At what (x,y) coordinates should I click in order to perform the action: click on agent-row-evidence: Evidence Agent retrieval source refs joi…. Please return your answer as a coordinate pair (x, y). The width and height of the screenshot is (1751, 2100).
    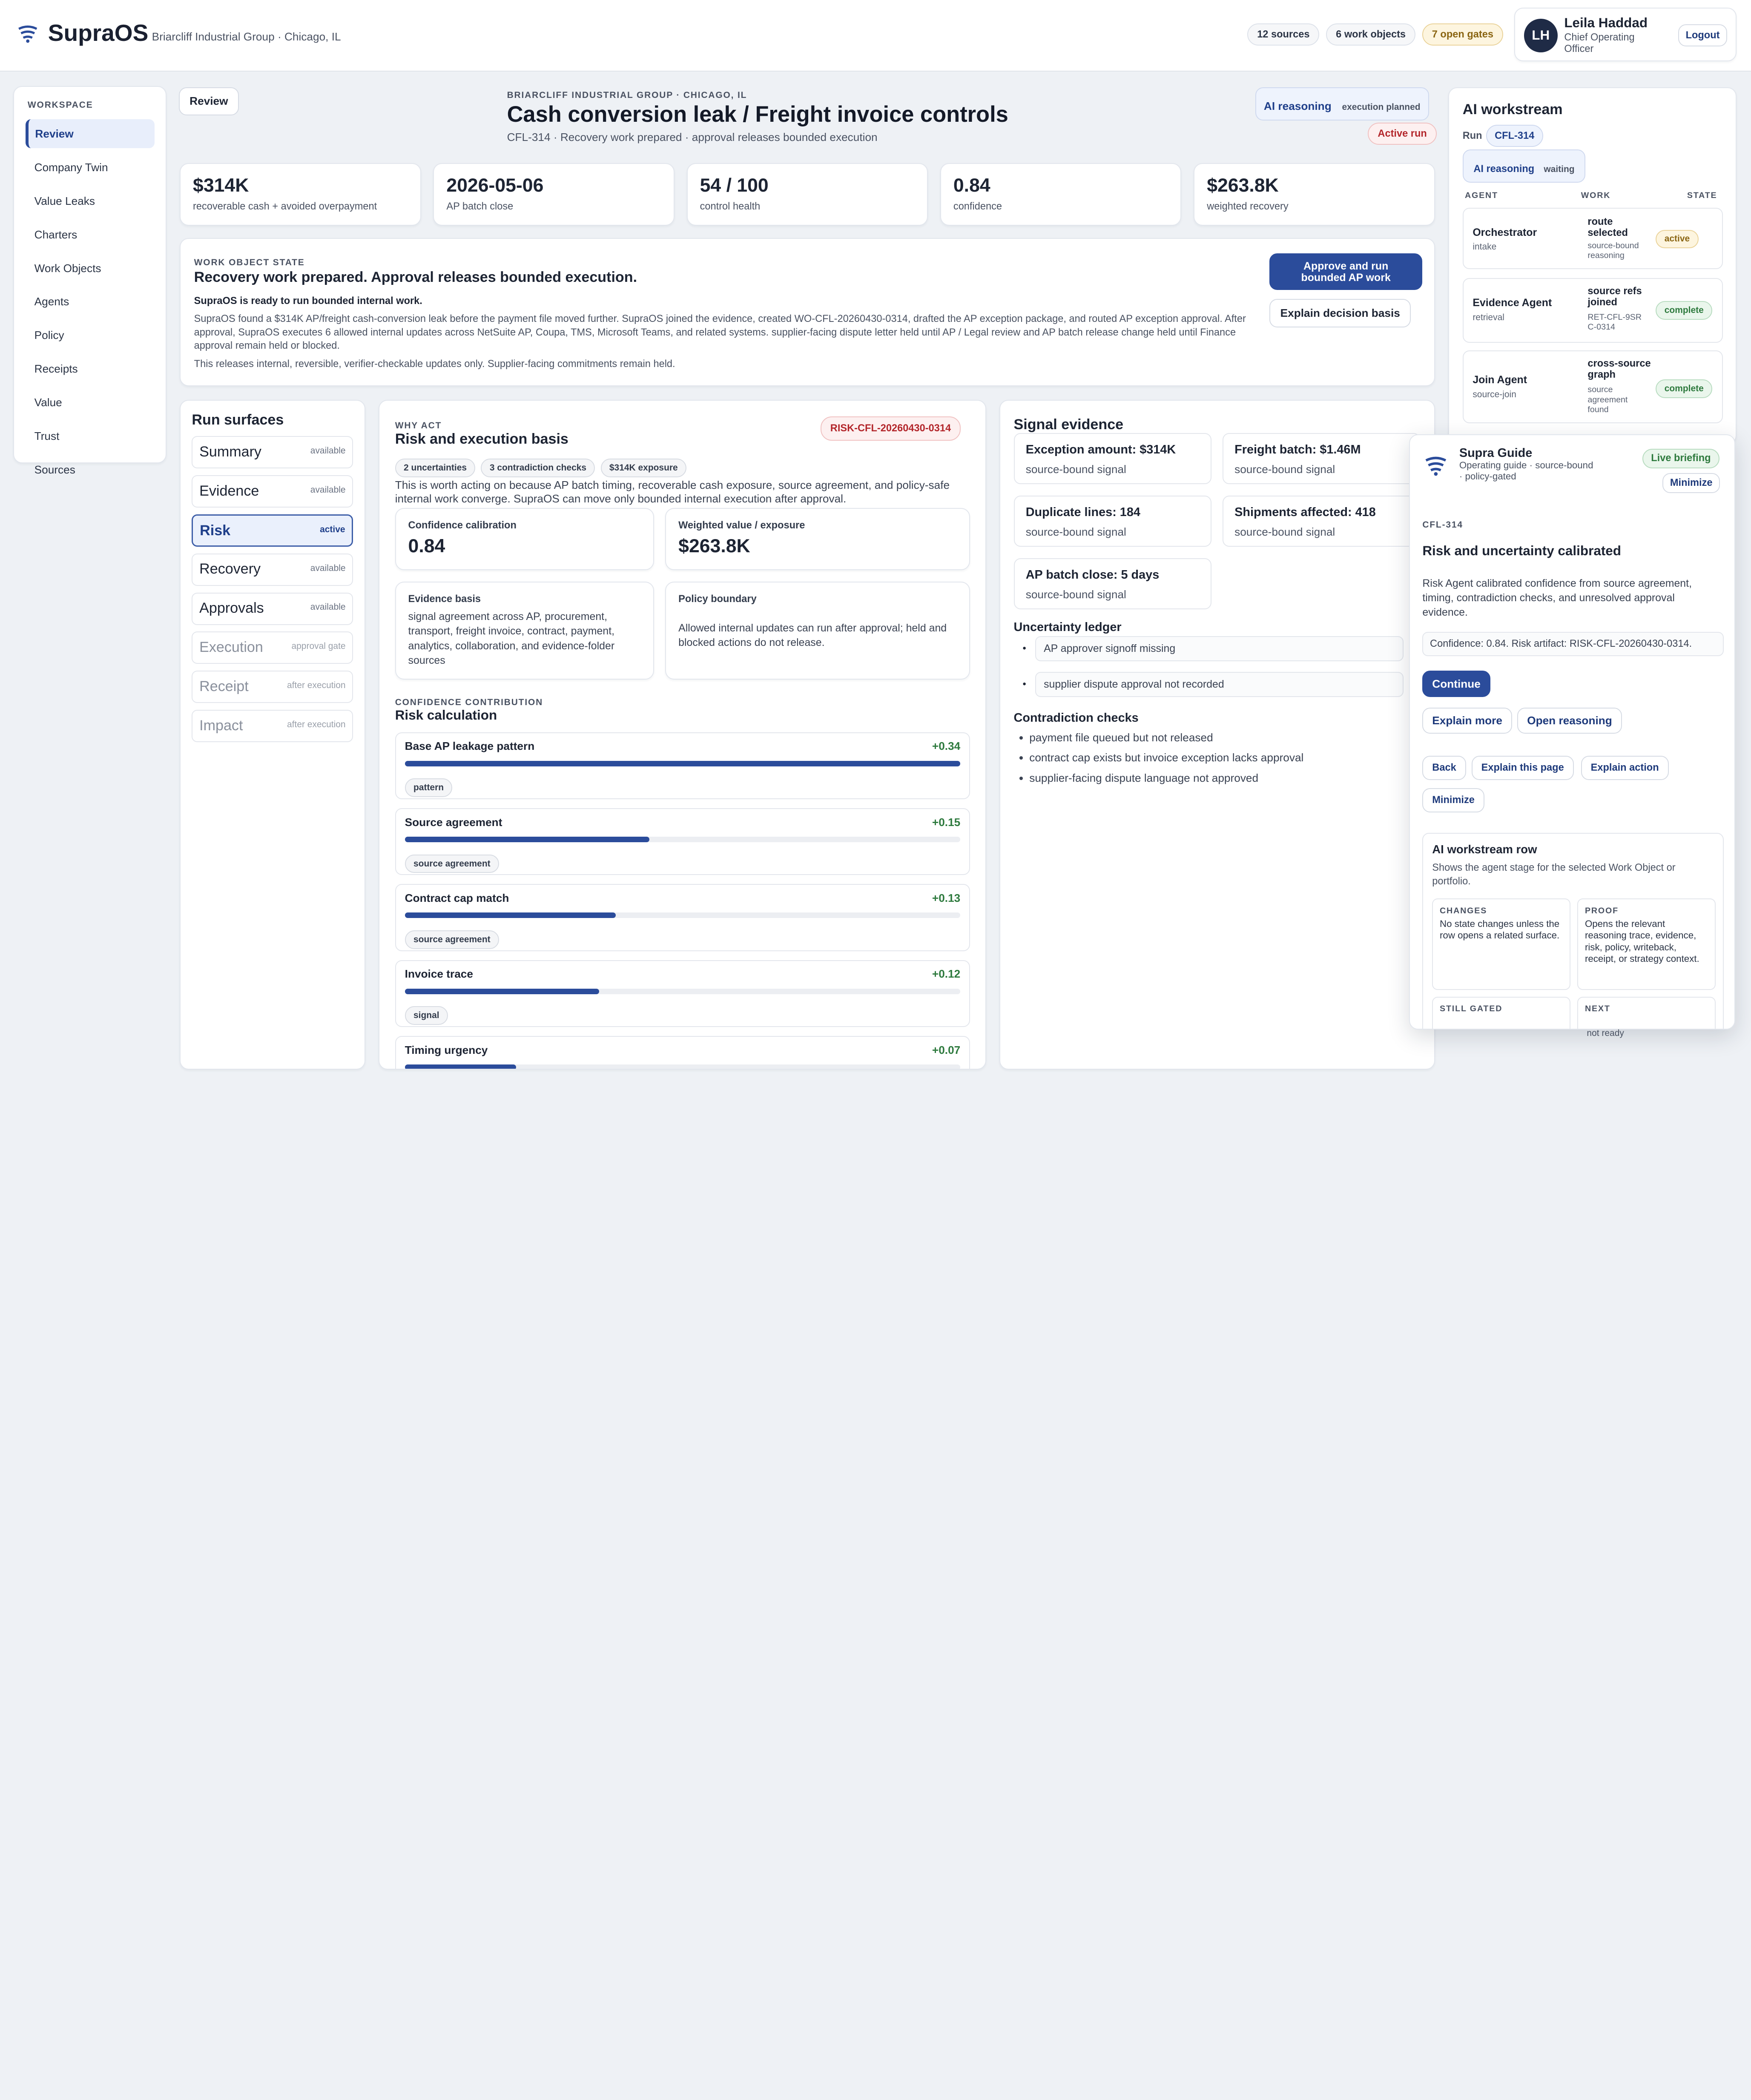
    Looking at the image, I should click on (1593, 310).